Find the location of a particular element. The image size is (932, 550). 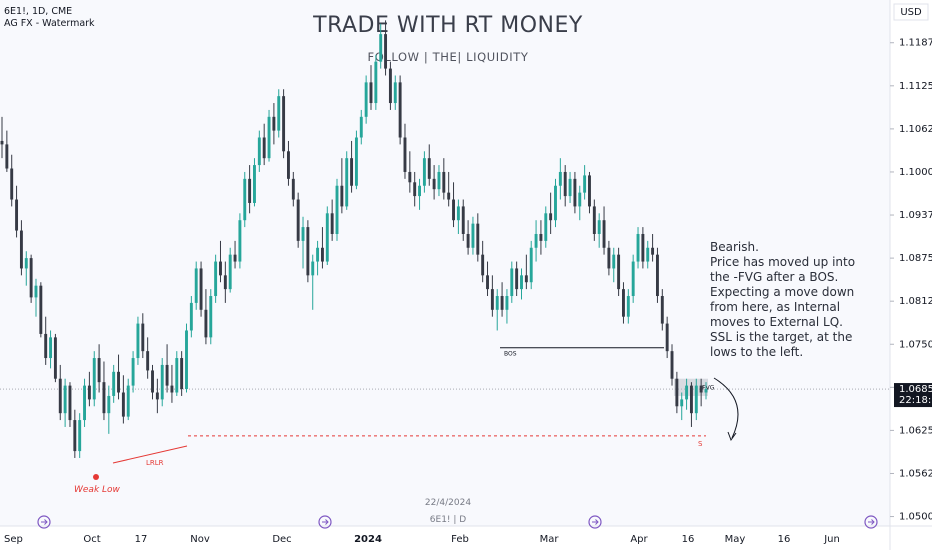

time-axis is located at coordinates (466, 538).